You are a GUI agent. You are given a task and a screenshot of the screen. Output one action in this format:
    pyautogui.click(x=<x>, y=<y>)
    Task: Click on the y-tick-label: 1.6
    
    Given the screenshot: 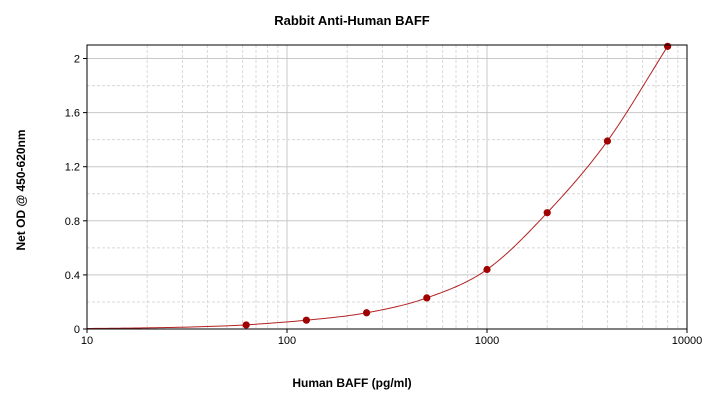 What is the action you would take?
    pyautogui.click(x=72, y=114)
    